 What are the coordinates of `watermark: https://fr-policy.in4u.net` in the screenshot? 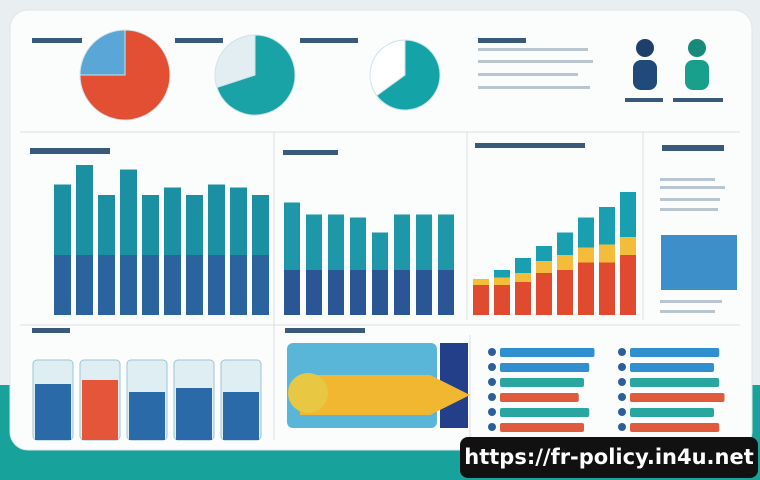 It's located at (608, 457).